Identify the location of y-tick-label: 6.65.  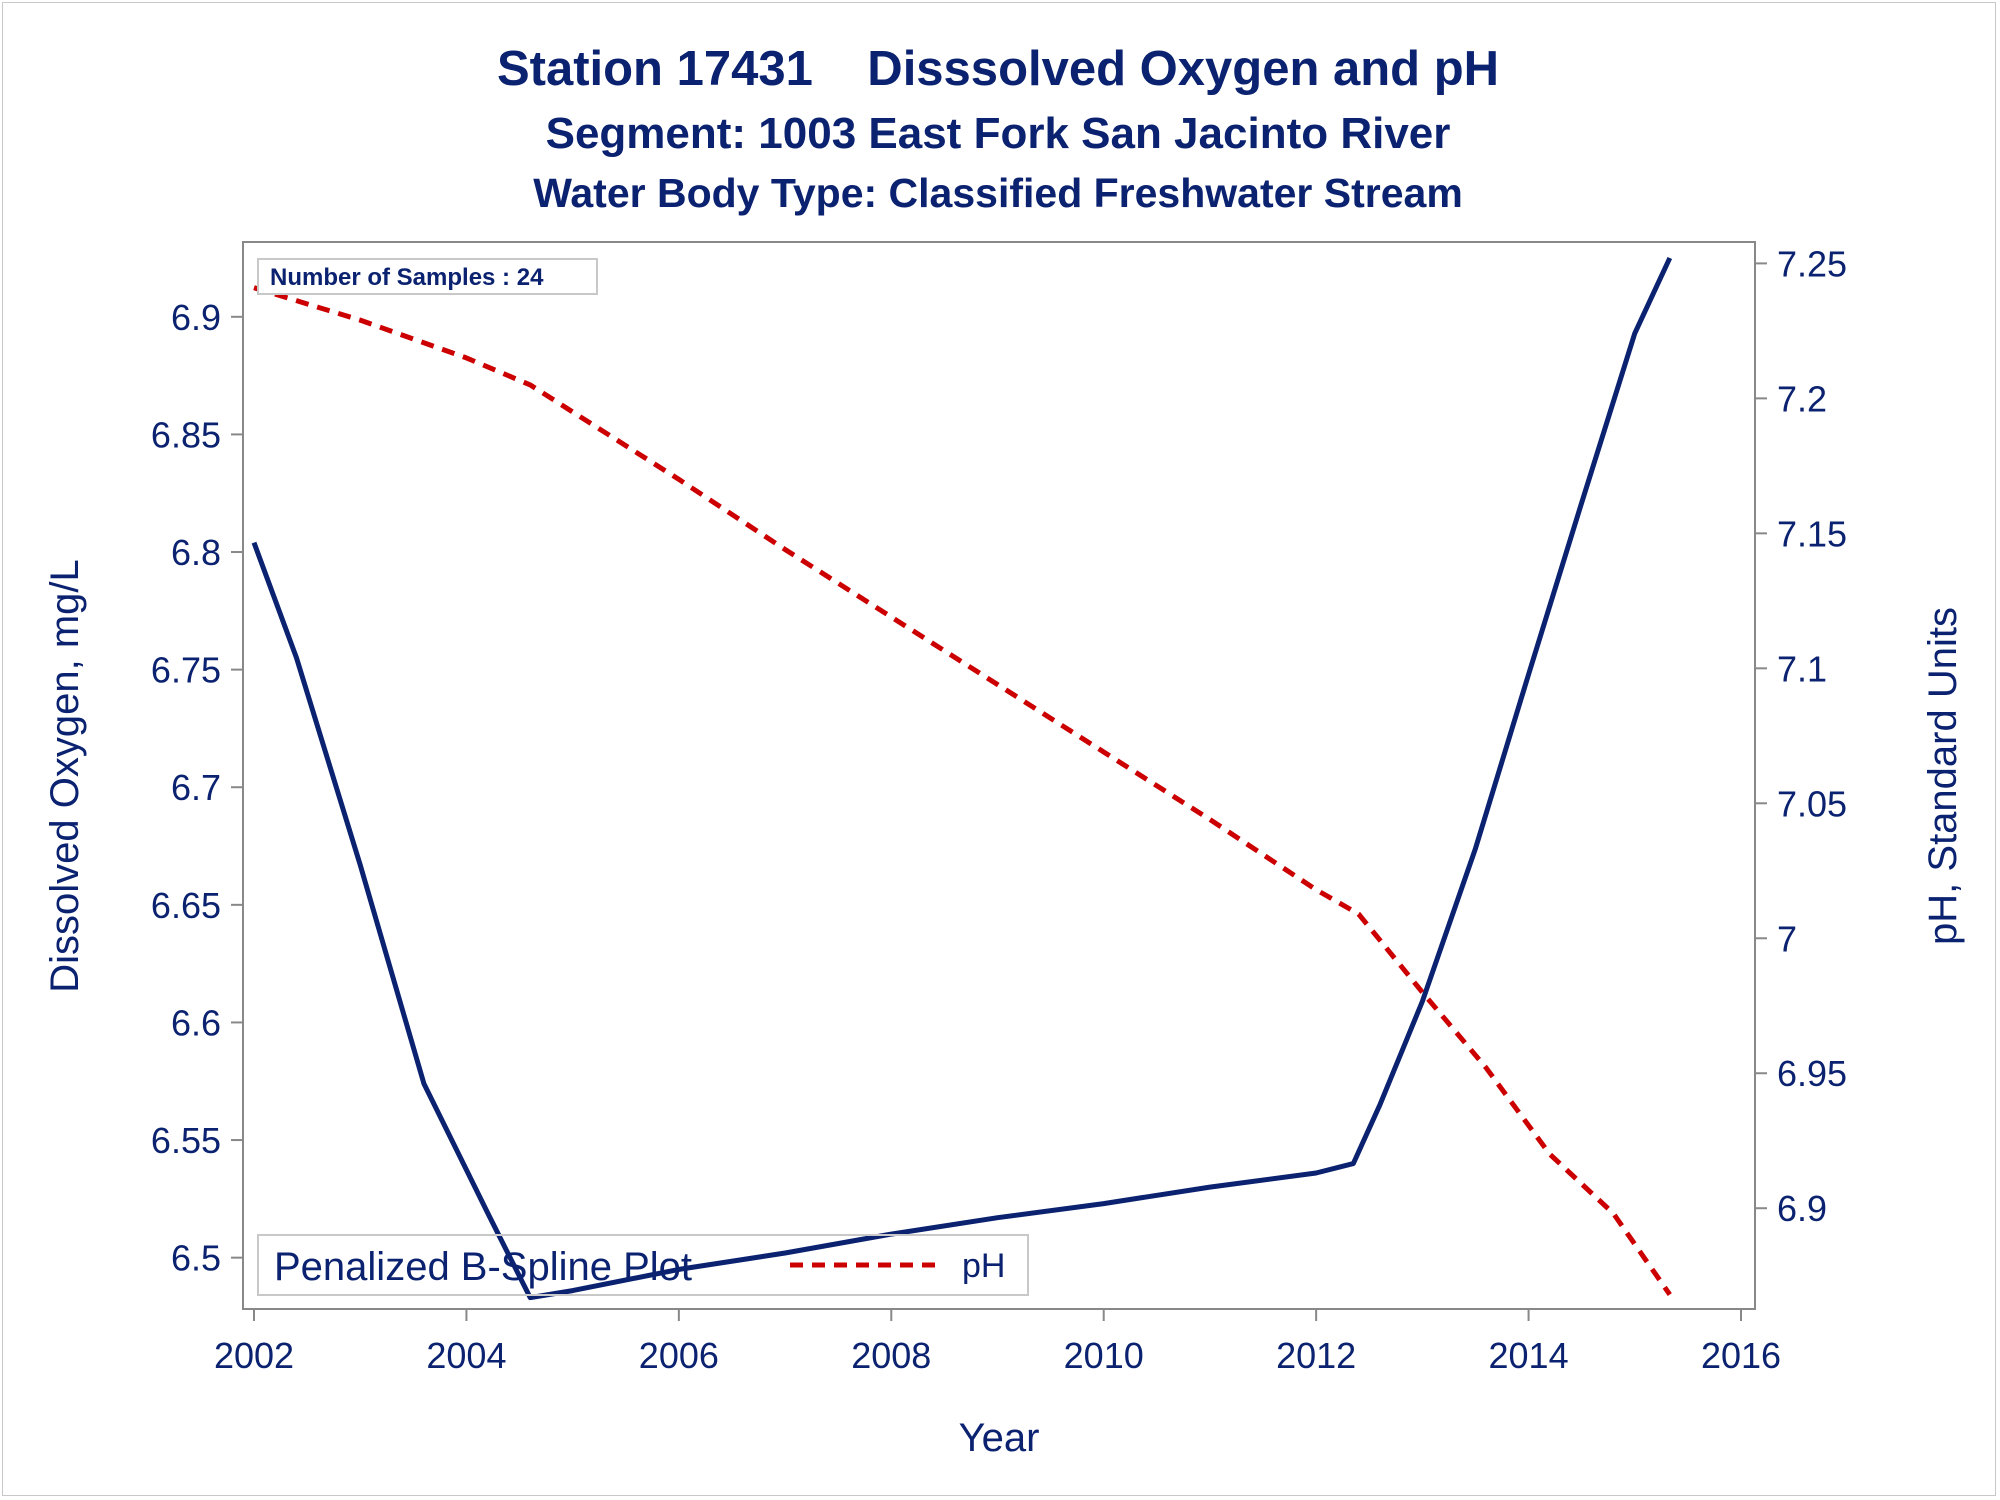
(186, 905).